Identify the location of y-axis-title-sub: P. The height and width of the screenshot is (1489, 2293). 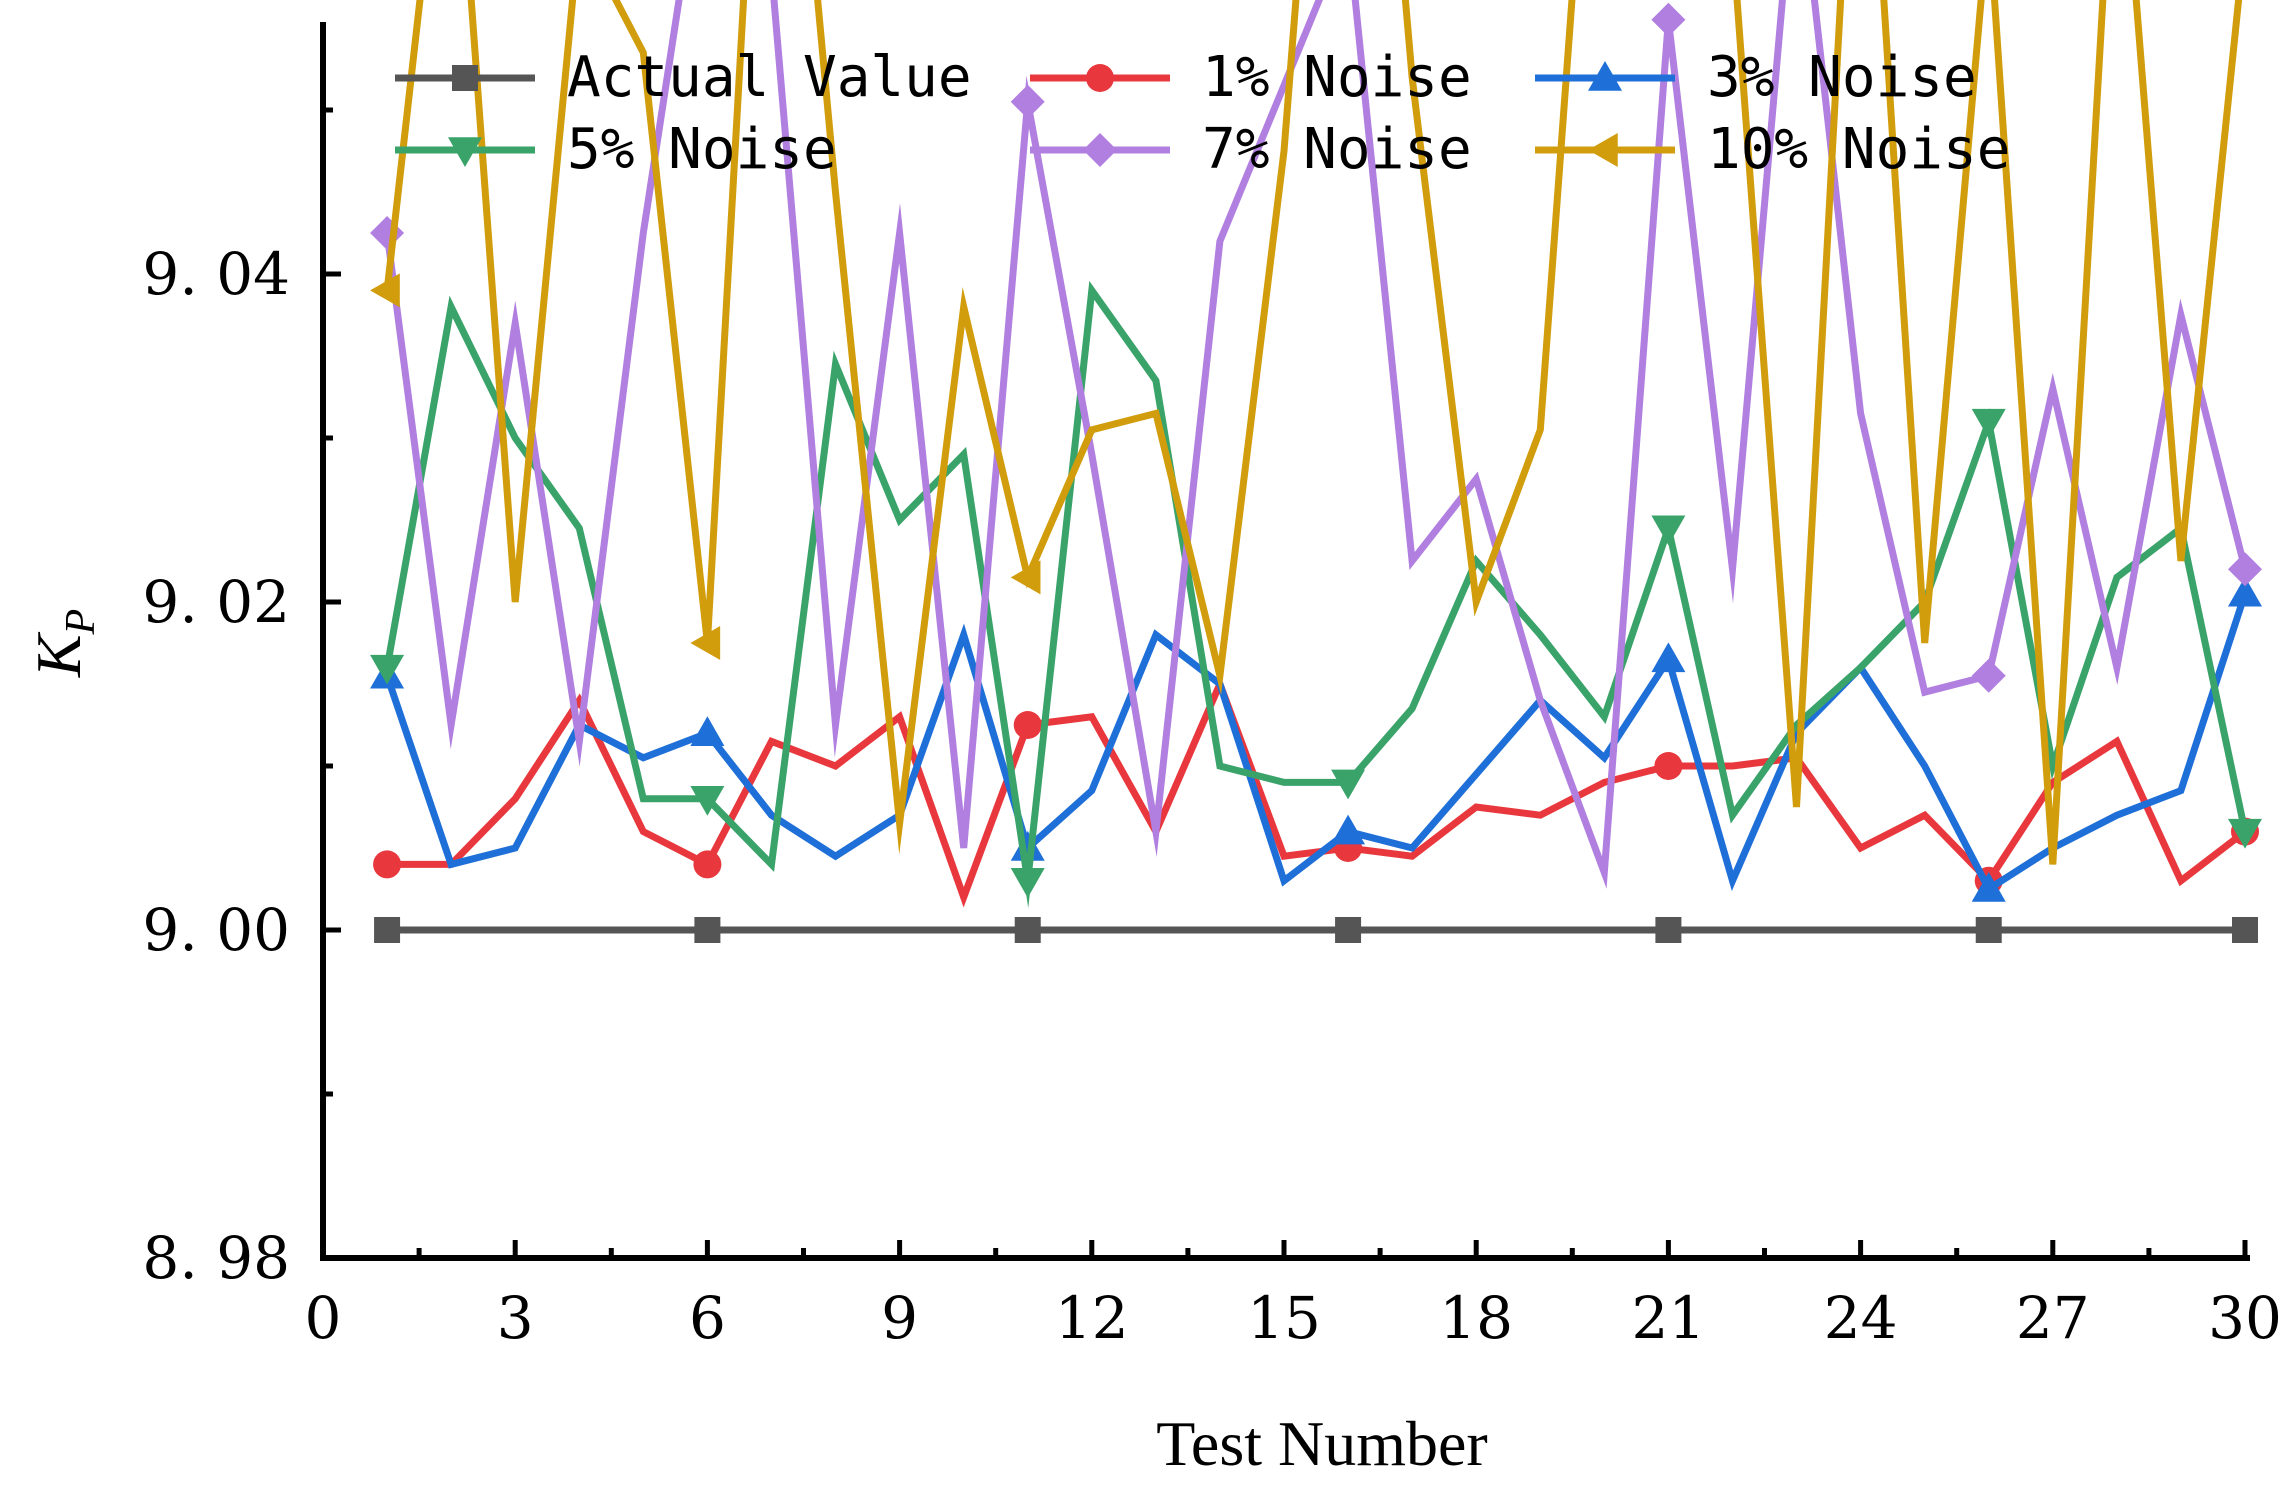
(81, 622).